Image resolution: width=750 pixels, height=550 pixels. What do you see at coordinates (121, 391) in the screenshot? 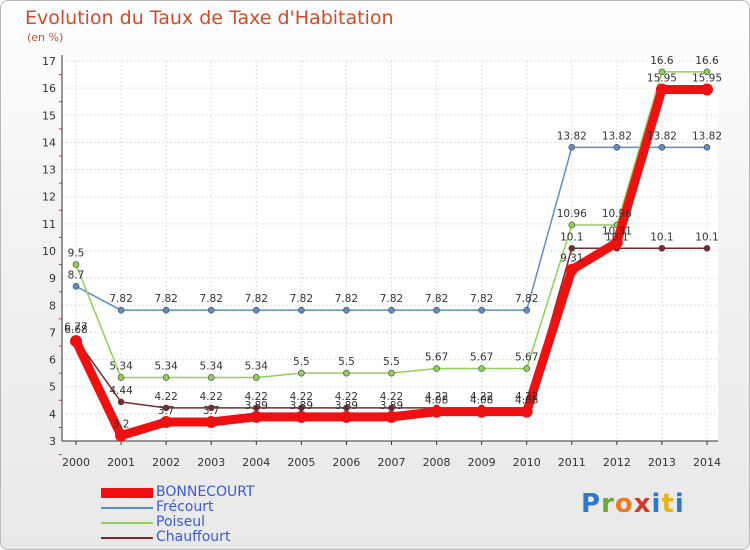
I see `data-label-chauffourt: 4.44` at bounding box center [121, 391].